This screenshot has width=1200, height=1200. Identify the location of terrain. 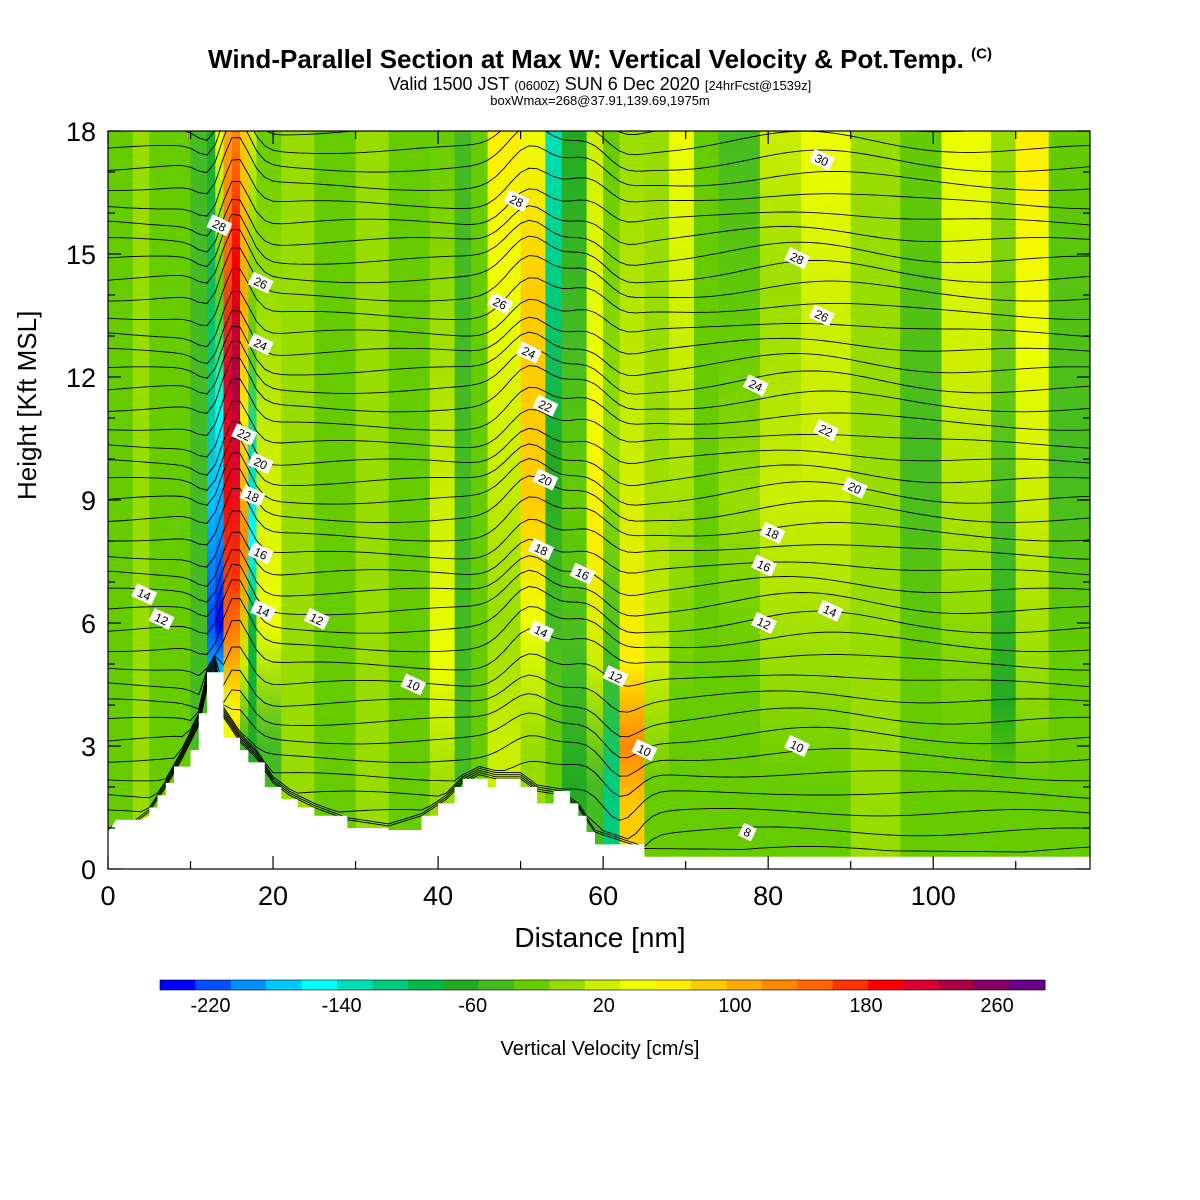
(599, 770).